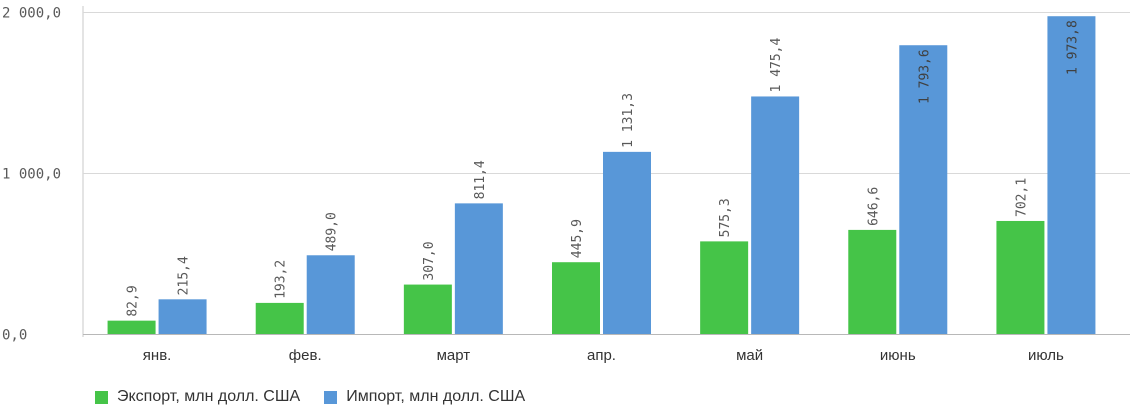  What do you see at coordinates (749, 355) in the screenshot?
I see `x-tick-label: май` at bounding box center [749, 355].